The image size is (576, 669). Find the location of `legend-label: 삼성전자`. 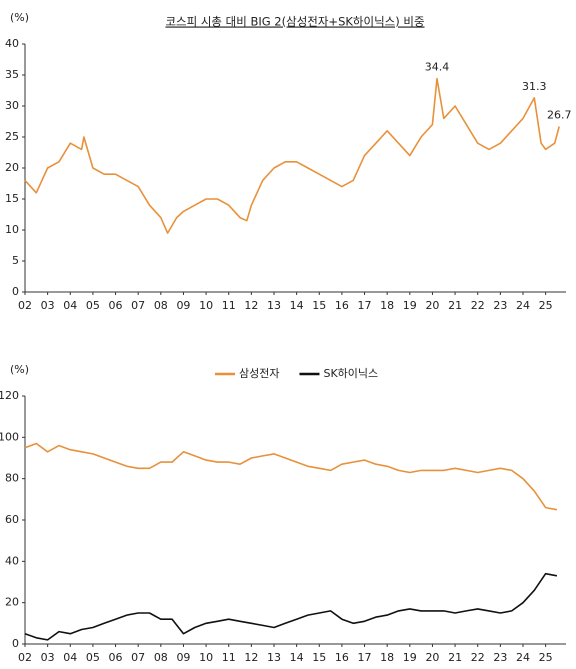

legend-label: 삼성전자 is located at coordinates (259, 373).